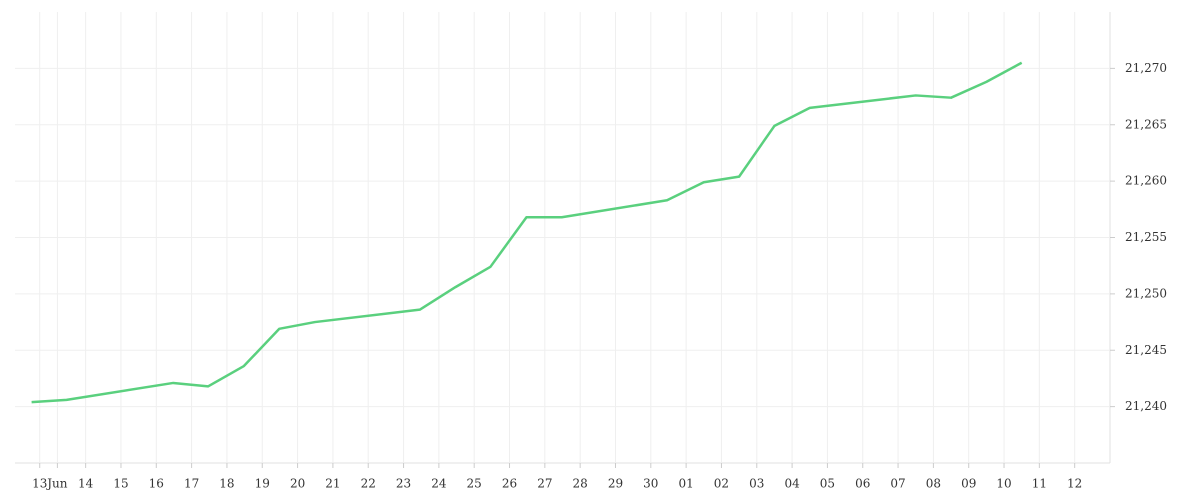 Image resolution: width=1200 pixels, height=500 pixels. I want to click on y-tick-label: 21,260, so click(1146, 181).